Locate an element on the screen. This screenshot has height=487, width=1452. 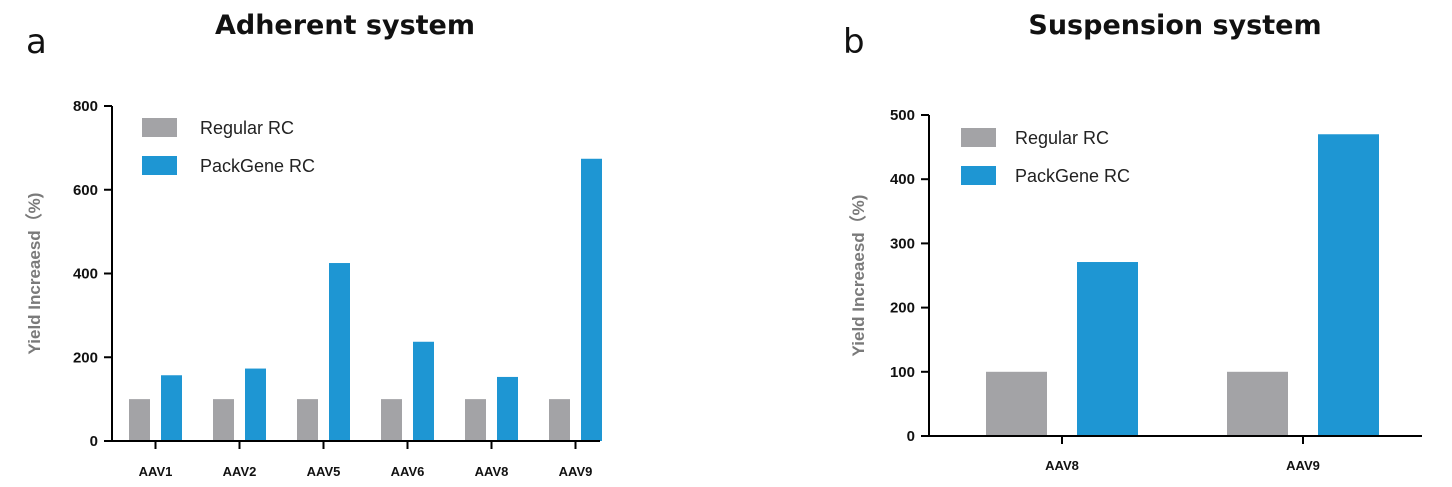
chart2-x-tick-label: AAV8 is located at coordinates (1062, 465).